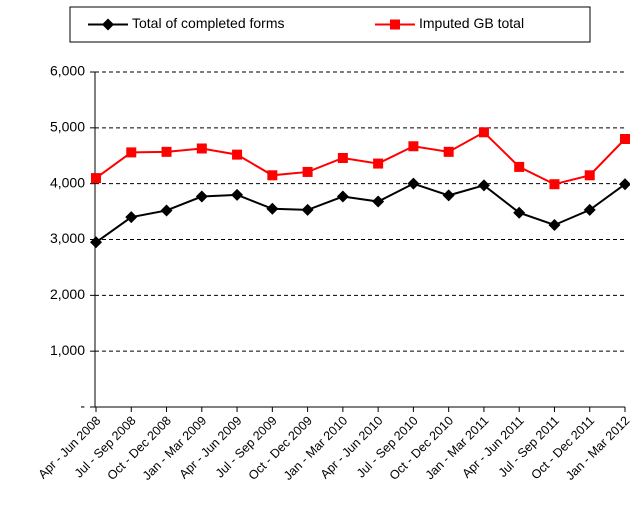  What do you see at coordinates (330, 24) in the screenshot?
I see `legend-box` at bounding box center [330, 24].